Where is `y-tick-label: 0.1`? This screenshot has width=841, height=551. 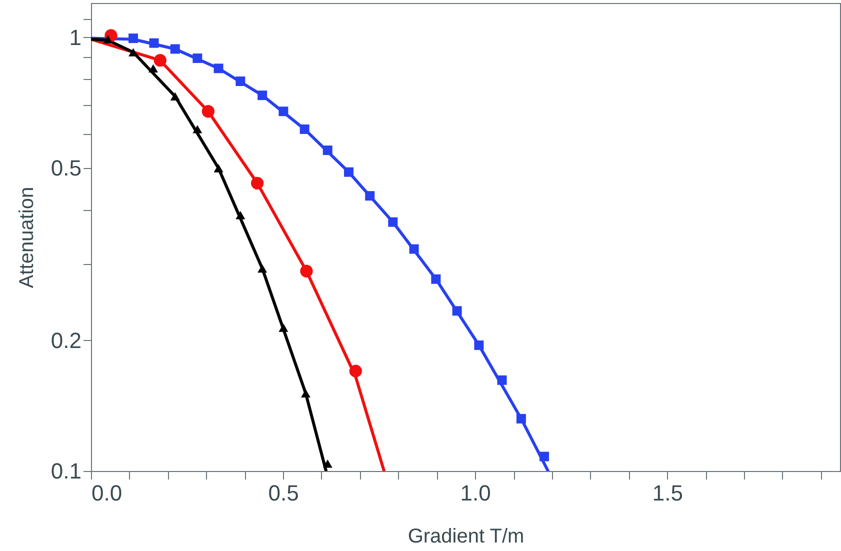 y-tick-label: 0.1 is located at coordinates (66, 471).